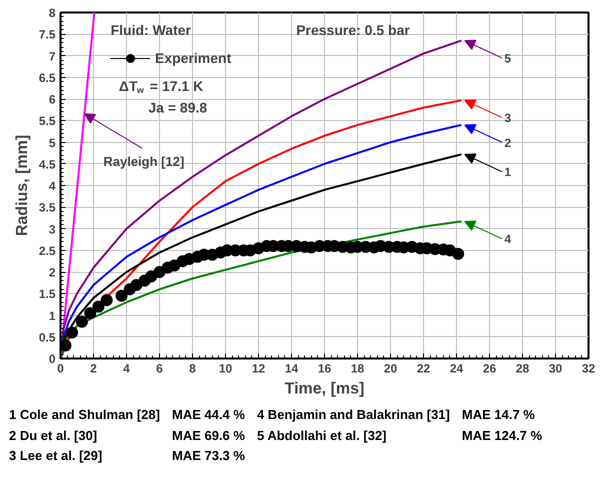 Image resolution: width=610 pixels, height=495 pixels. Describe the element at coordinates (151, 30) in the screenshot. I see `annotation: Fluid: Water` at that location.